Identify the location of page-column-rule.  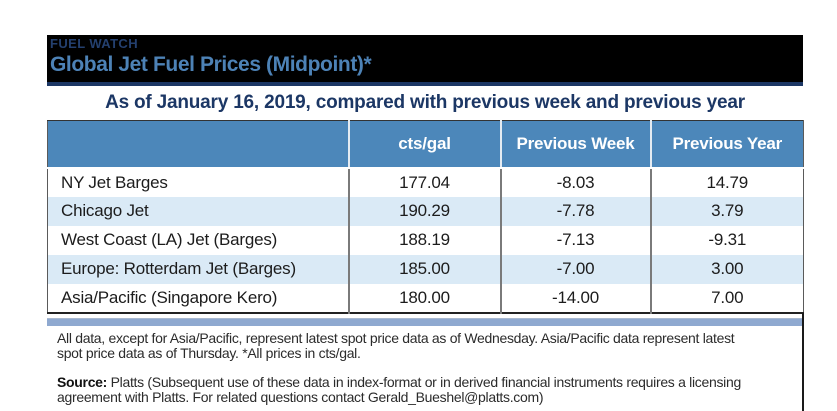
(803, 362).